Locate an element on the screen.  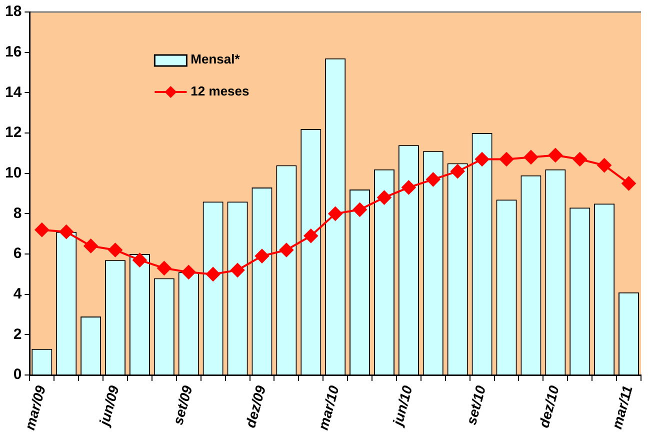
y-tick-label: 2 is located at coordinates (17, 334).